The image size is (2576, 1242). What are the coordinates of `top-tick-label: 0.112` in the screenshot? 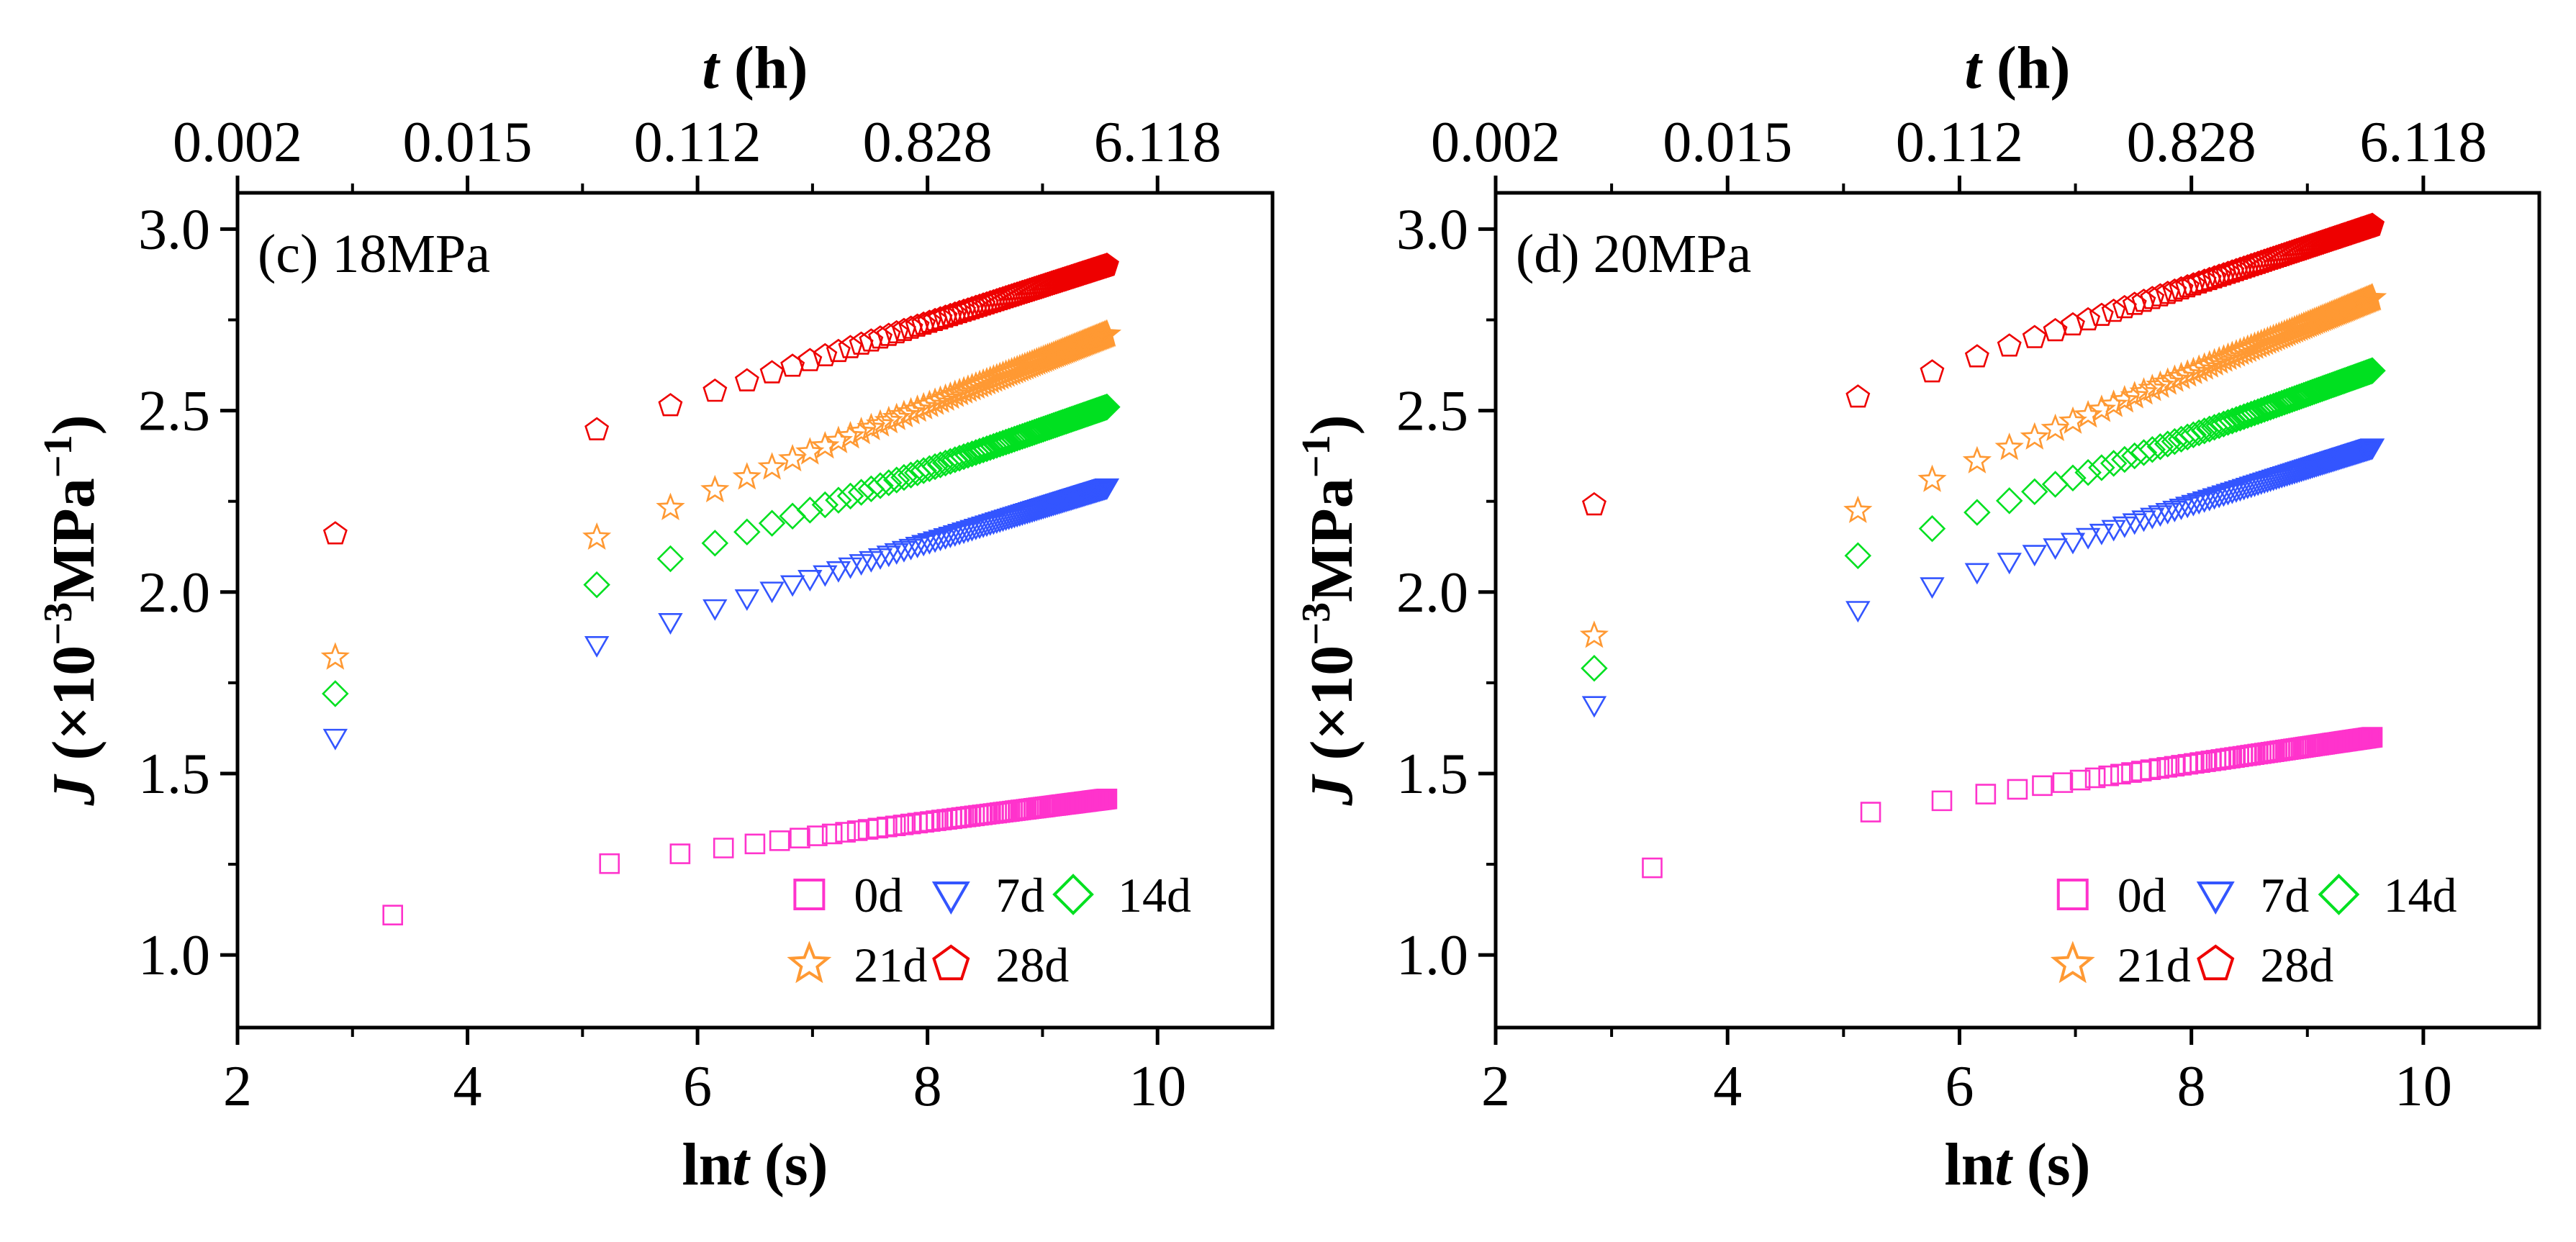 It's located at (698, 142).